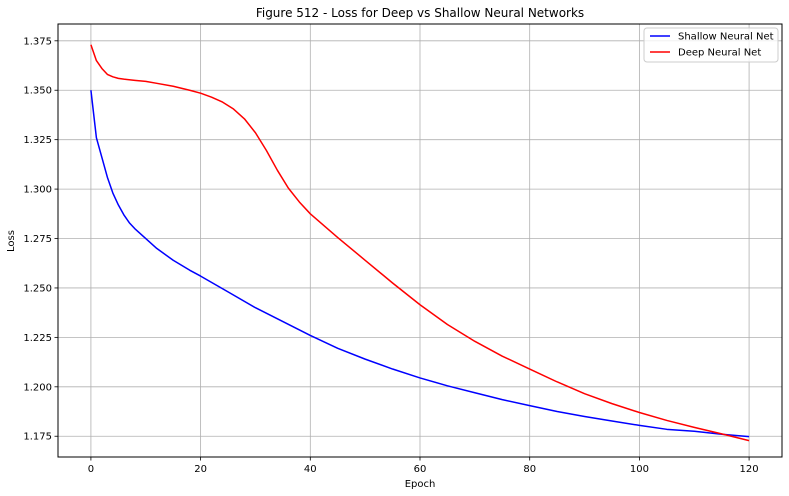 This screenshot has height=496, width=789. What do you see at coordinates (11, 241) in the screenshot?
I see `y-axis-label: Loss` at bounding box center [11, 241].